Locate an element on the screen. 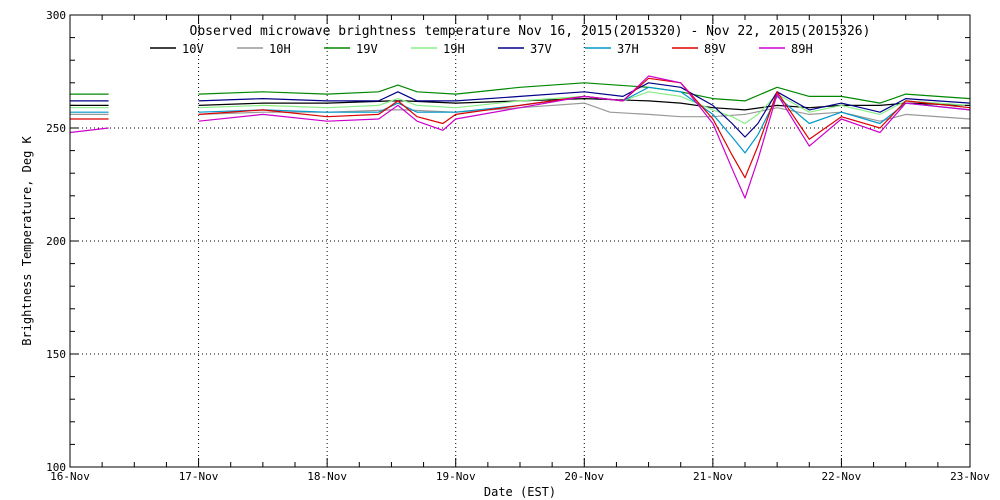 The height and width of the screenshot is (500, 1000). y-tick-label: 300 is located at coordinates (56, 15).